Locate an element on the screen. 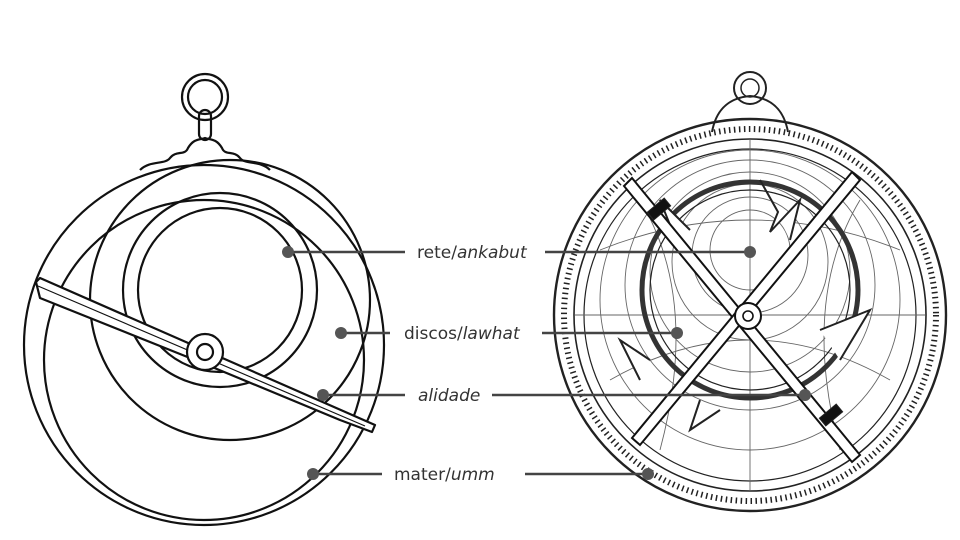 The image size is (960, 540). shackle is located at coordinates (205, 125).